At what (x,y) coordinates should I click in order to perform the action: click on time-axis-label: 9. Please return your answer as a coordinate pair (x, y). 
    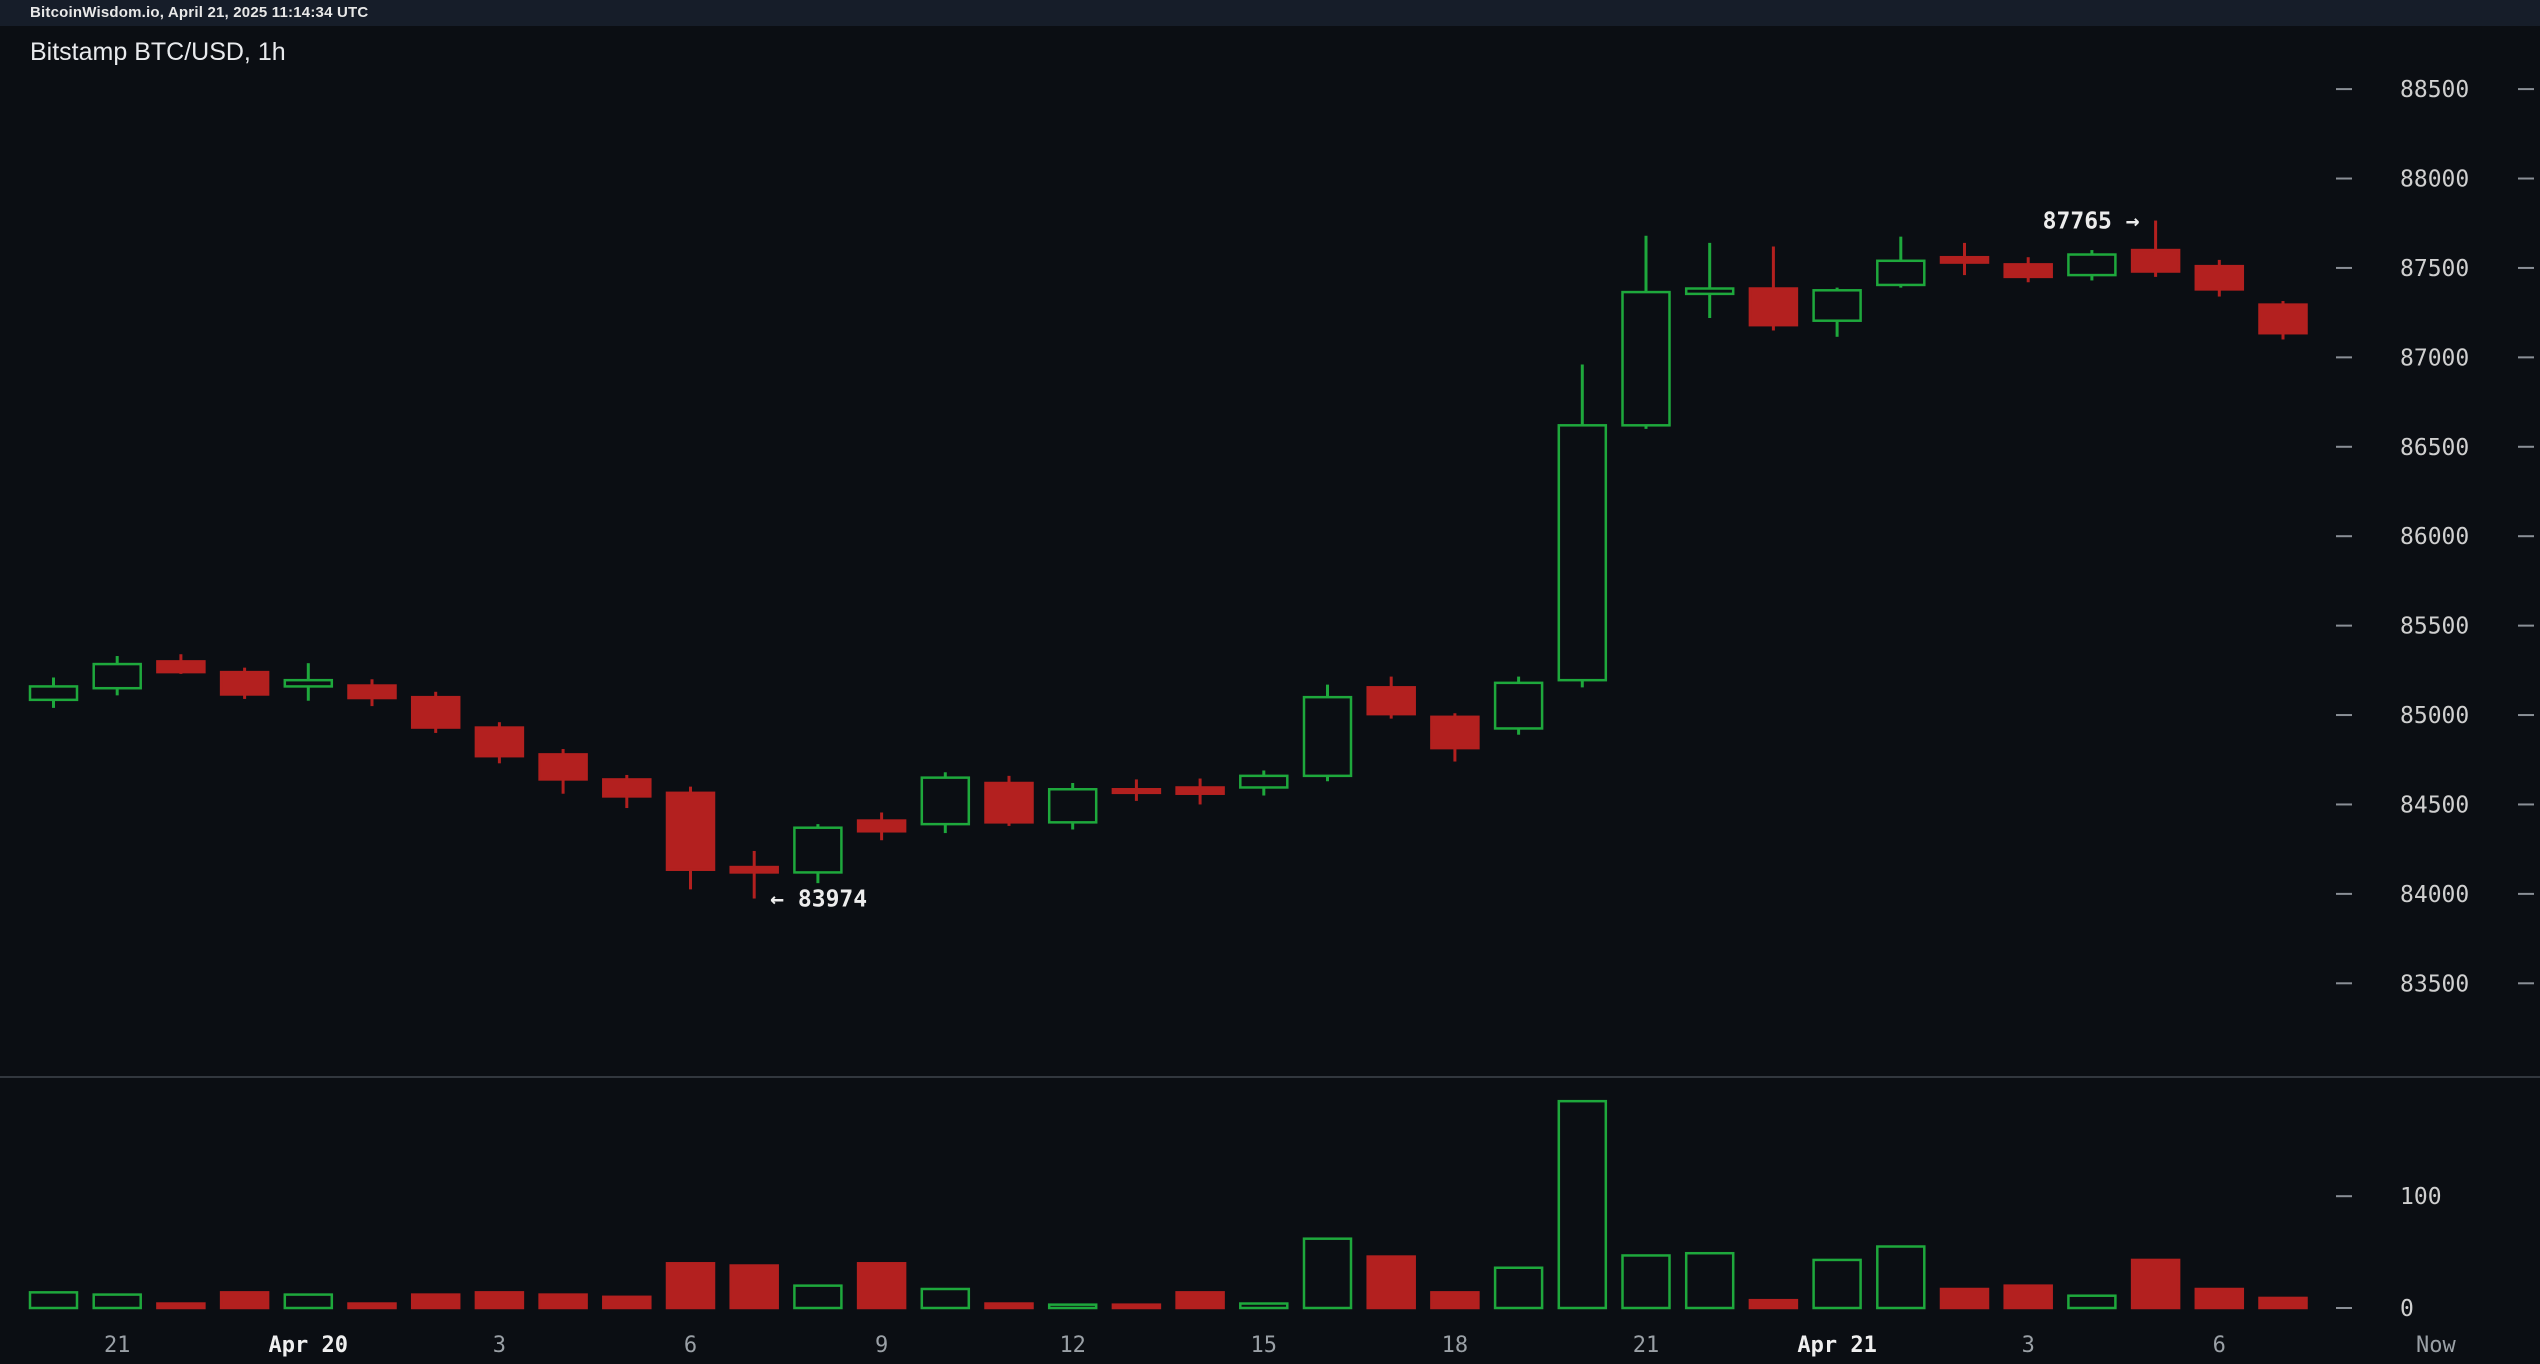
    Looking at the image, I should click on (881, 1345).